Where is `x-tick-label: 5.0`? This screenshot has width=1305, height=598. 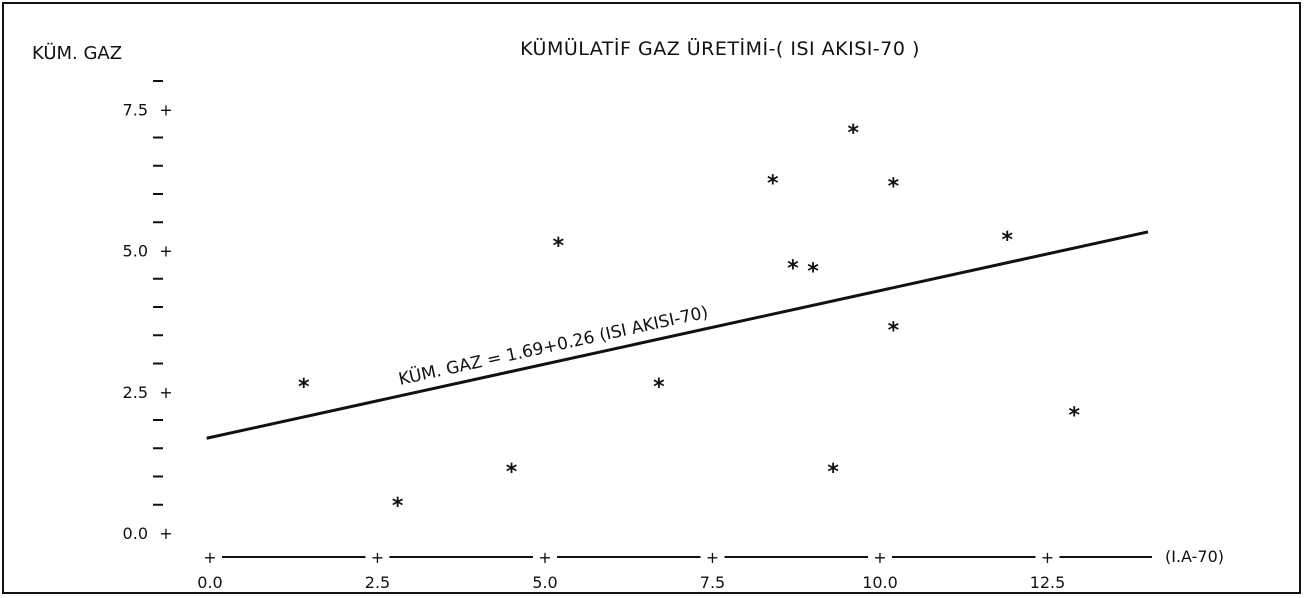 x-tick-label: 5.0 is located at coordinates (544, 582).